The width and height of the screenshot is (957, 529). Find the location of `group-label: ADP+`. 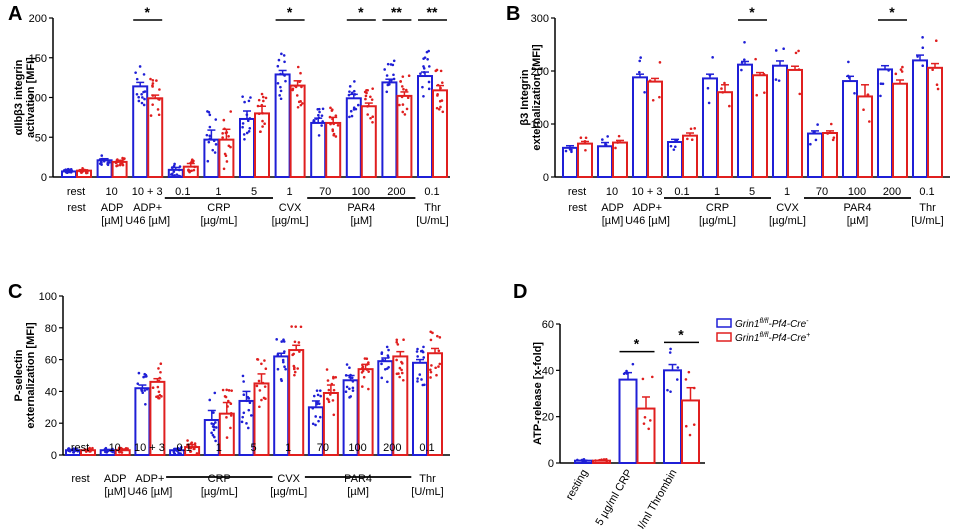

group-label: ADP+ is located at coordinates (147, 208).